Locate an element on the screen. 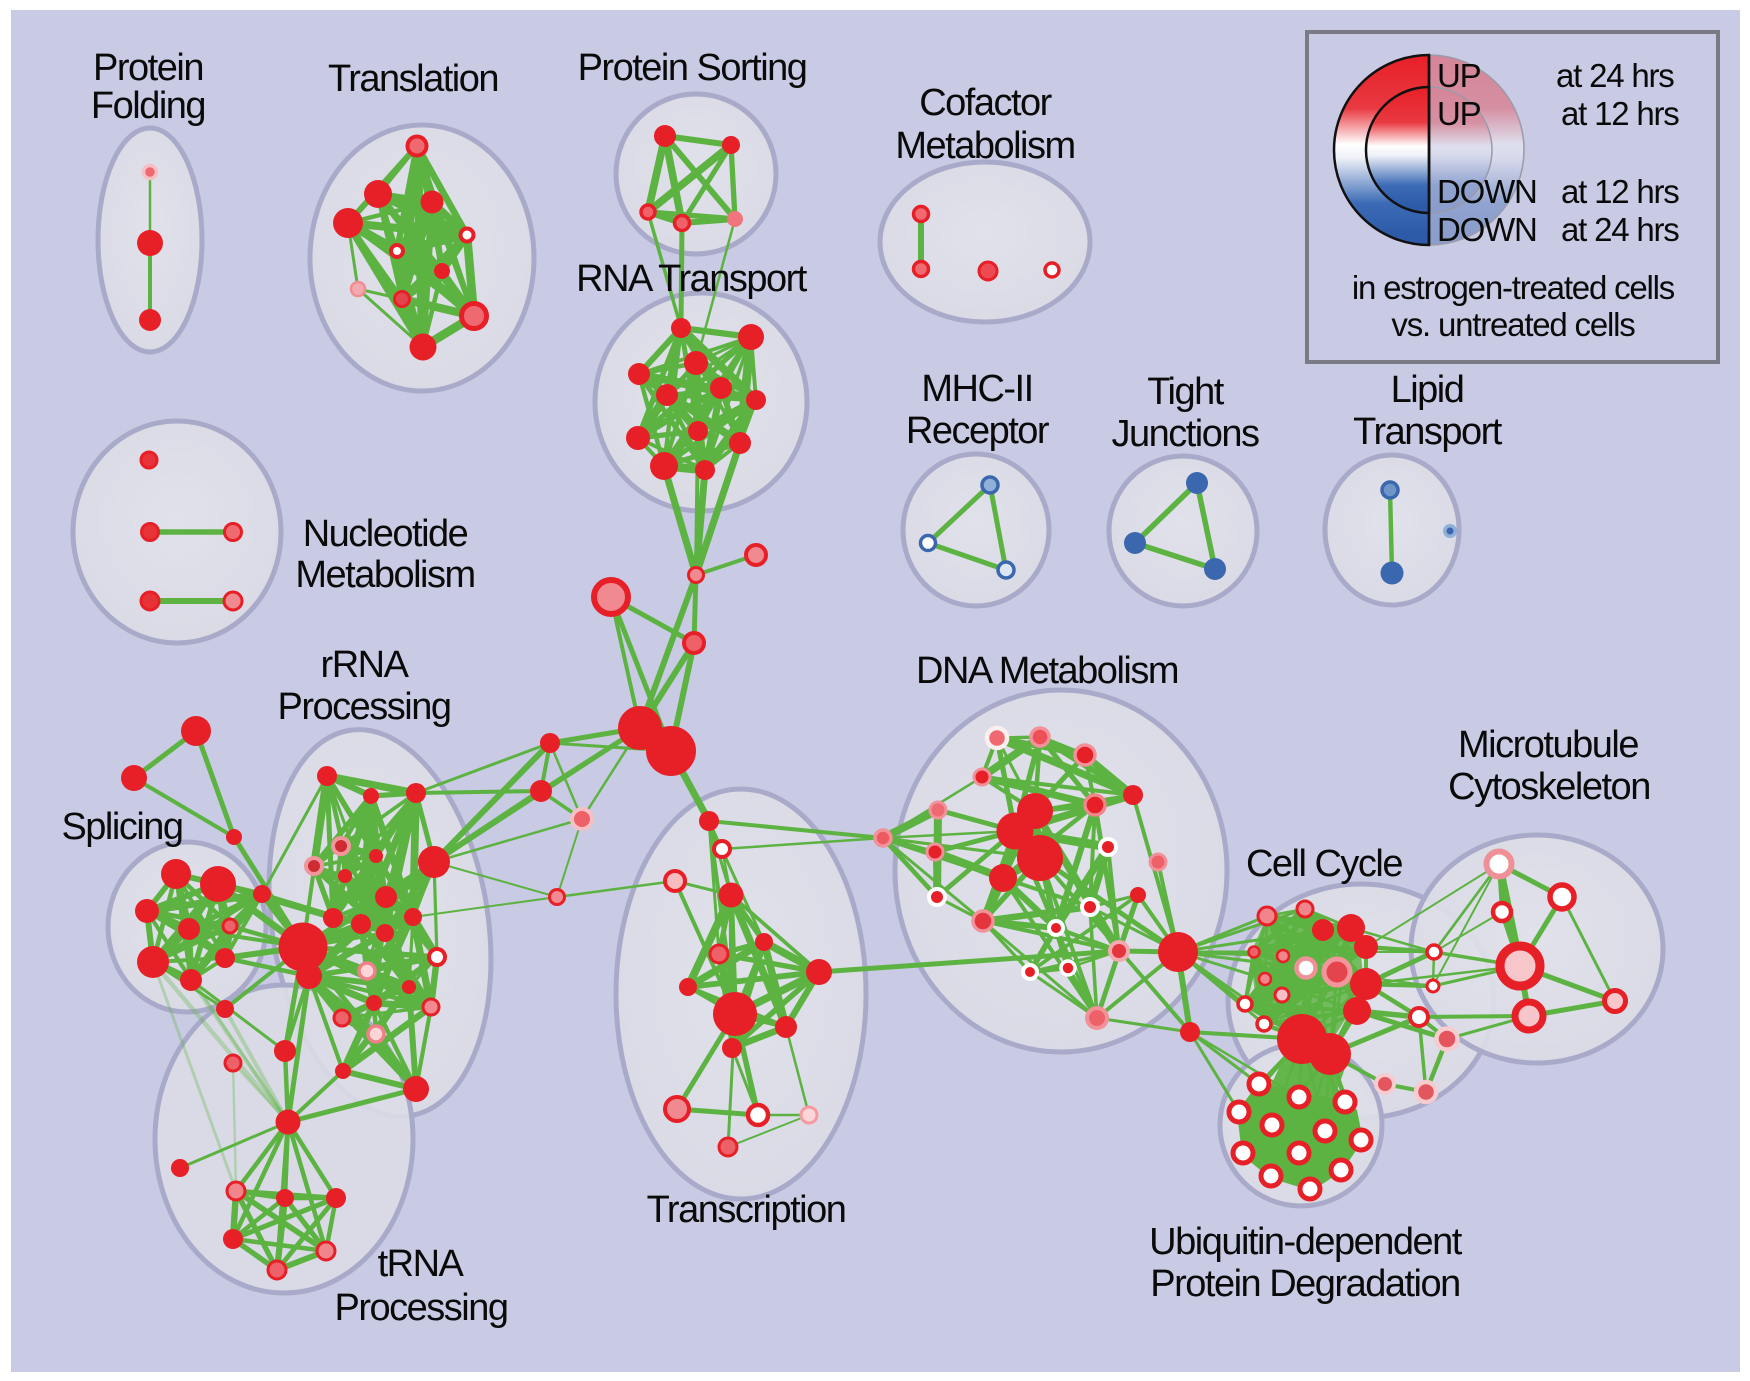 This screenshot has width=1750, height=1381. svg-text: DNA Metabolism is located at coordinates (1047, 671).